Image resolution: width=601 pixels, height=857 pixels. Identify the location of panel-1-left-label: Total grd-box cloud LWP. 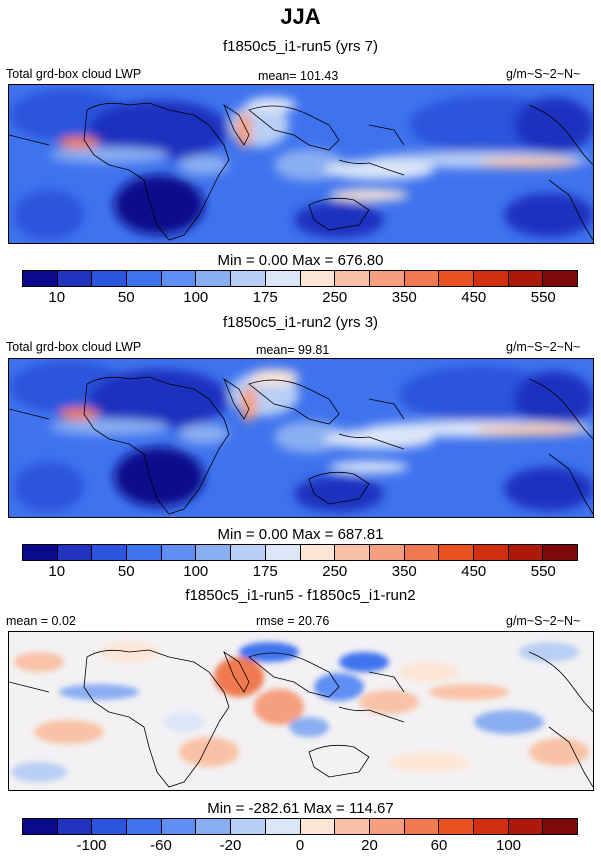
(74, 74).